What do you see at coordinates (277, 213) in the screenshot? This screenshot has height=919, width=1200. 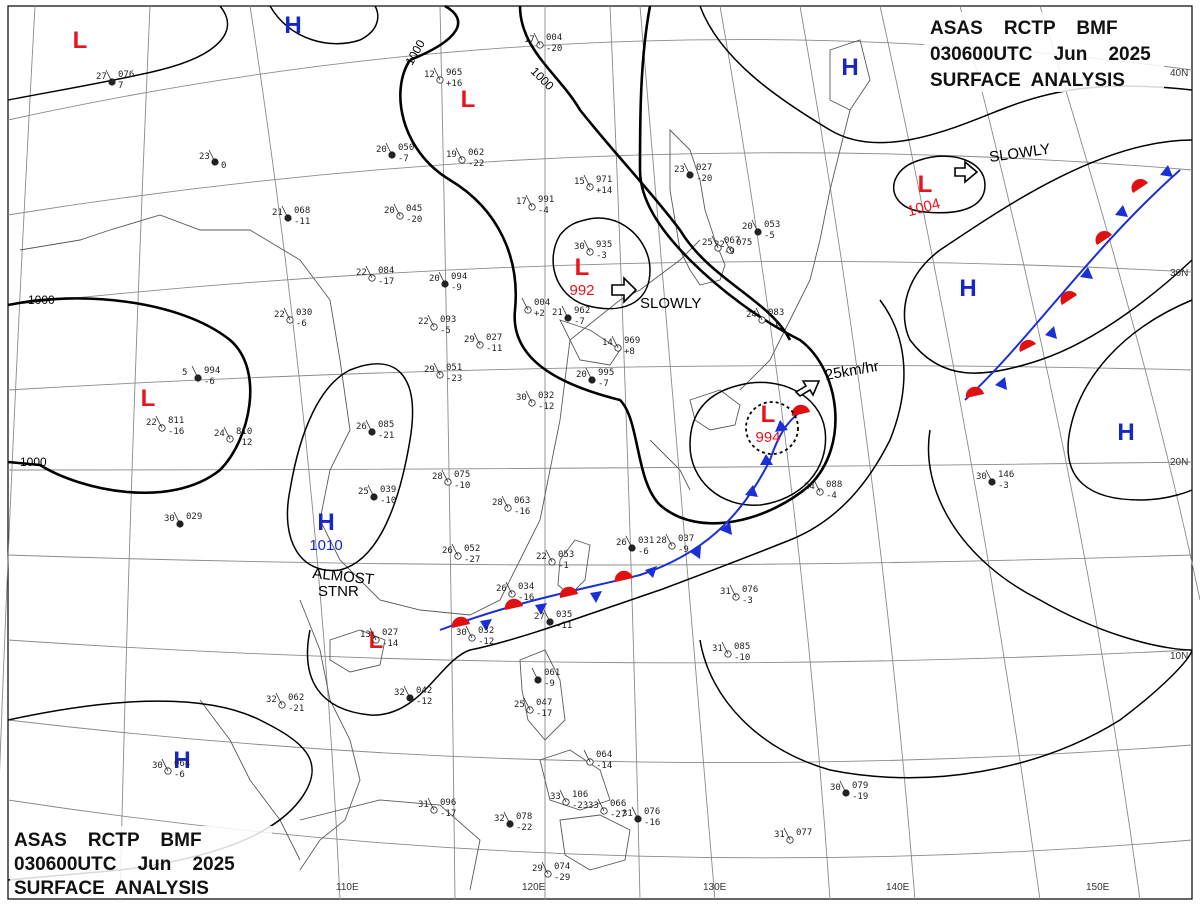 I see `station-temperature: 21` at bounding box center [277, 213].